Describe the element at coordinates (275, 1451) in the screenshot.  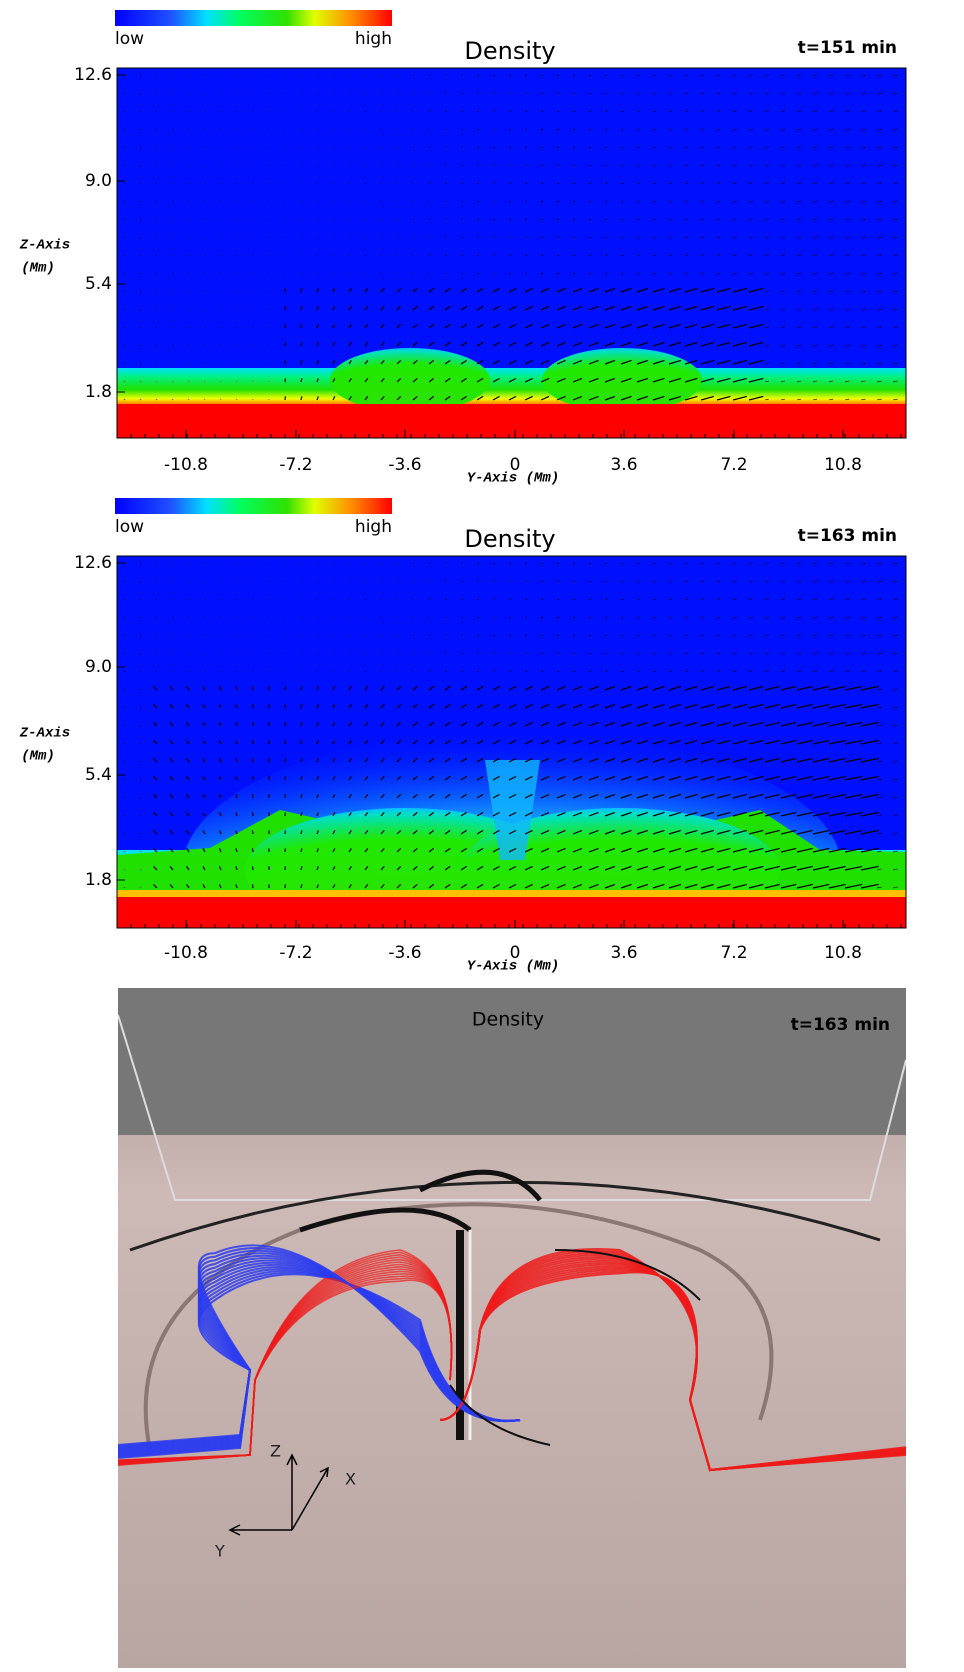
I see `axis-triad-label: Z` at that location.